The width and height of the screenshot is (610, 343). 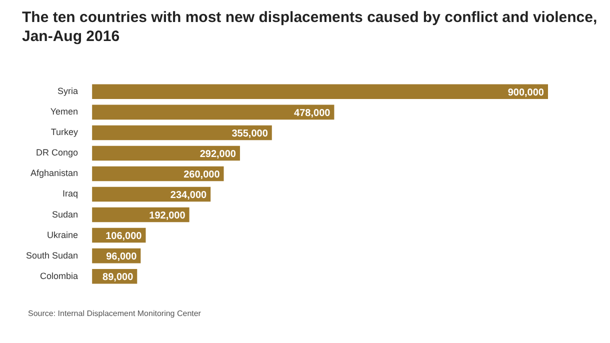 I want to click on y-tick-label: Turkey, so click(x=64, y=132).